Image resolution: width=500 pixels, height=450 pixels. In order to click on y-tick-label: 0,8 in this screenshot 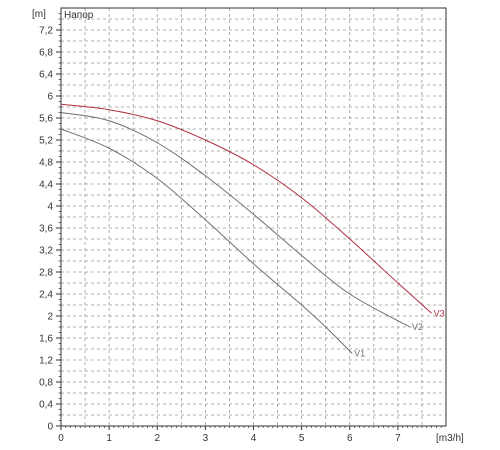, I will do `click(46, 383)`.